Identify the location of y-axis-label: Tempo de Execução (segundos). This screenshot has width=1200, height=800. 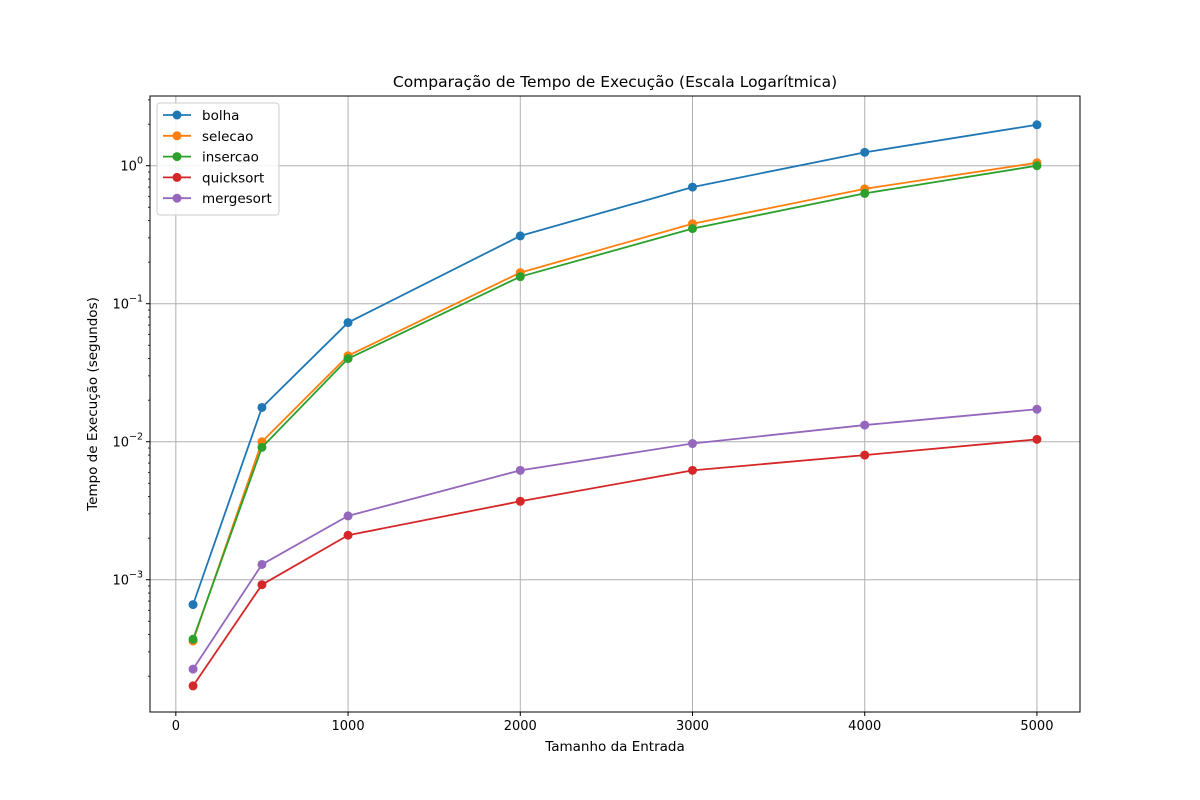
(93, 404).